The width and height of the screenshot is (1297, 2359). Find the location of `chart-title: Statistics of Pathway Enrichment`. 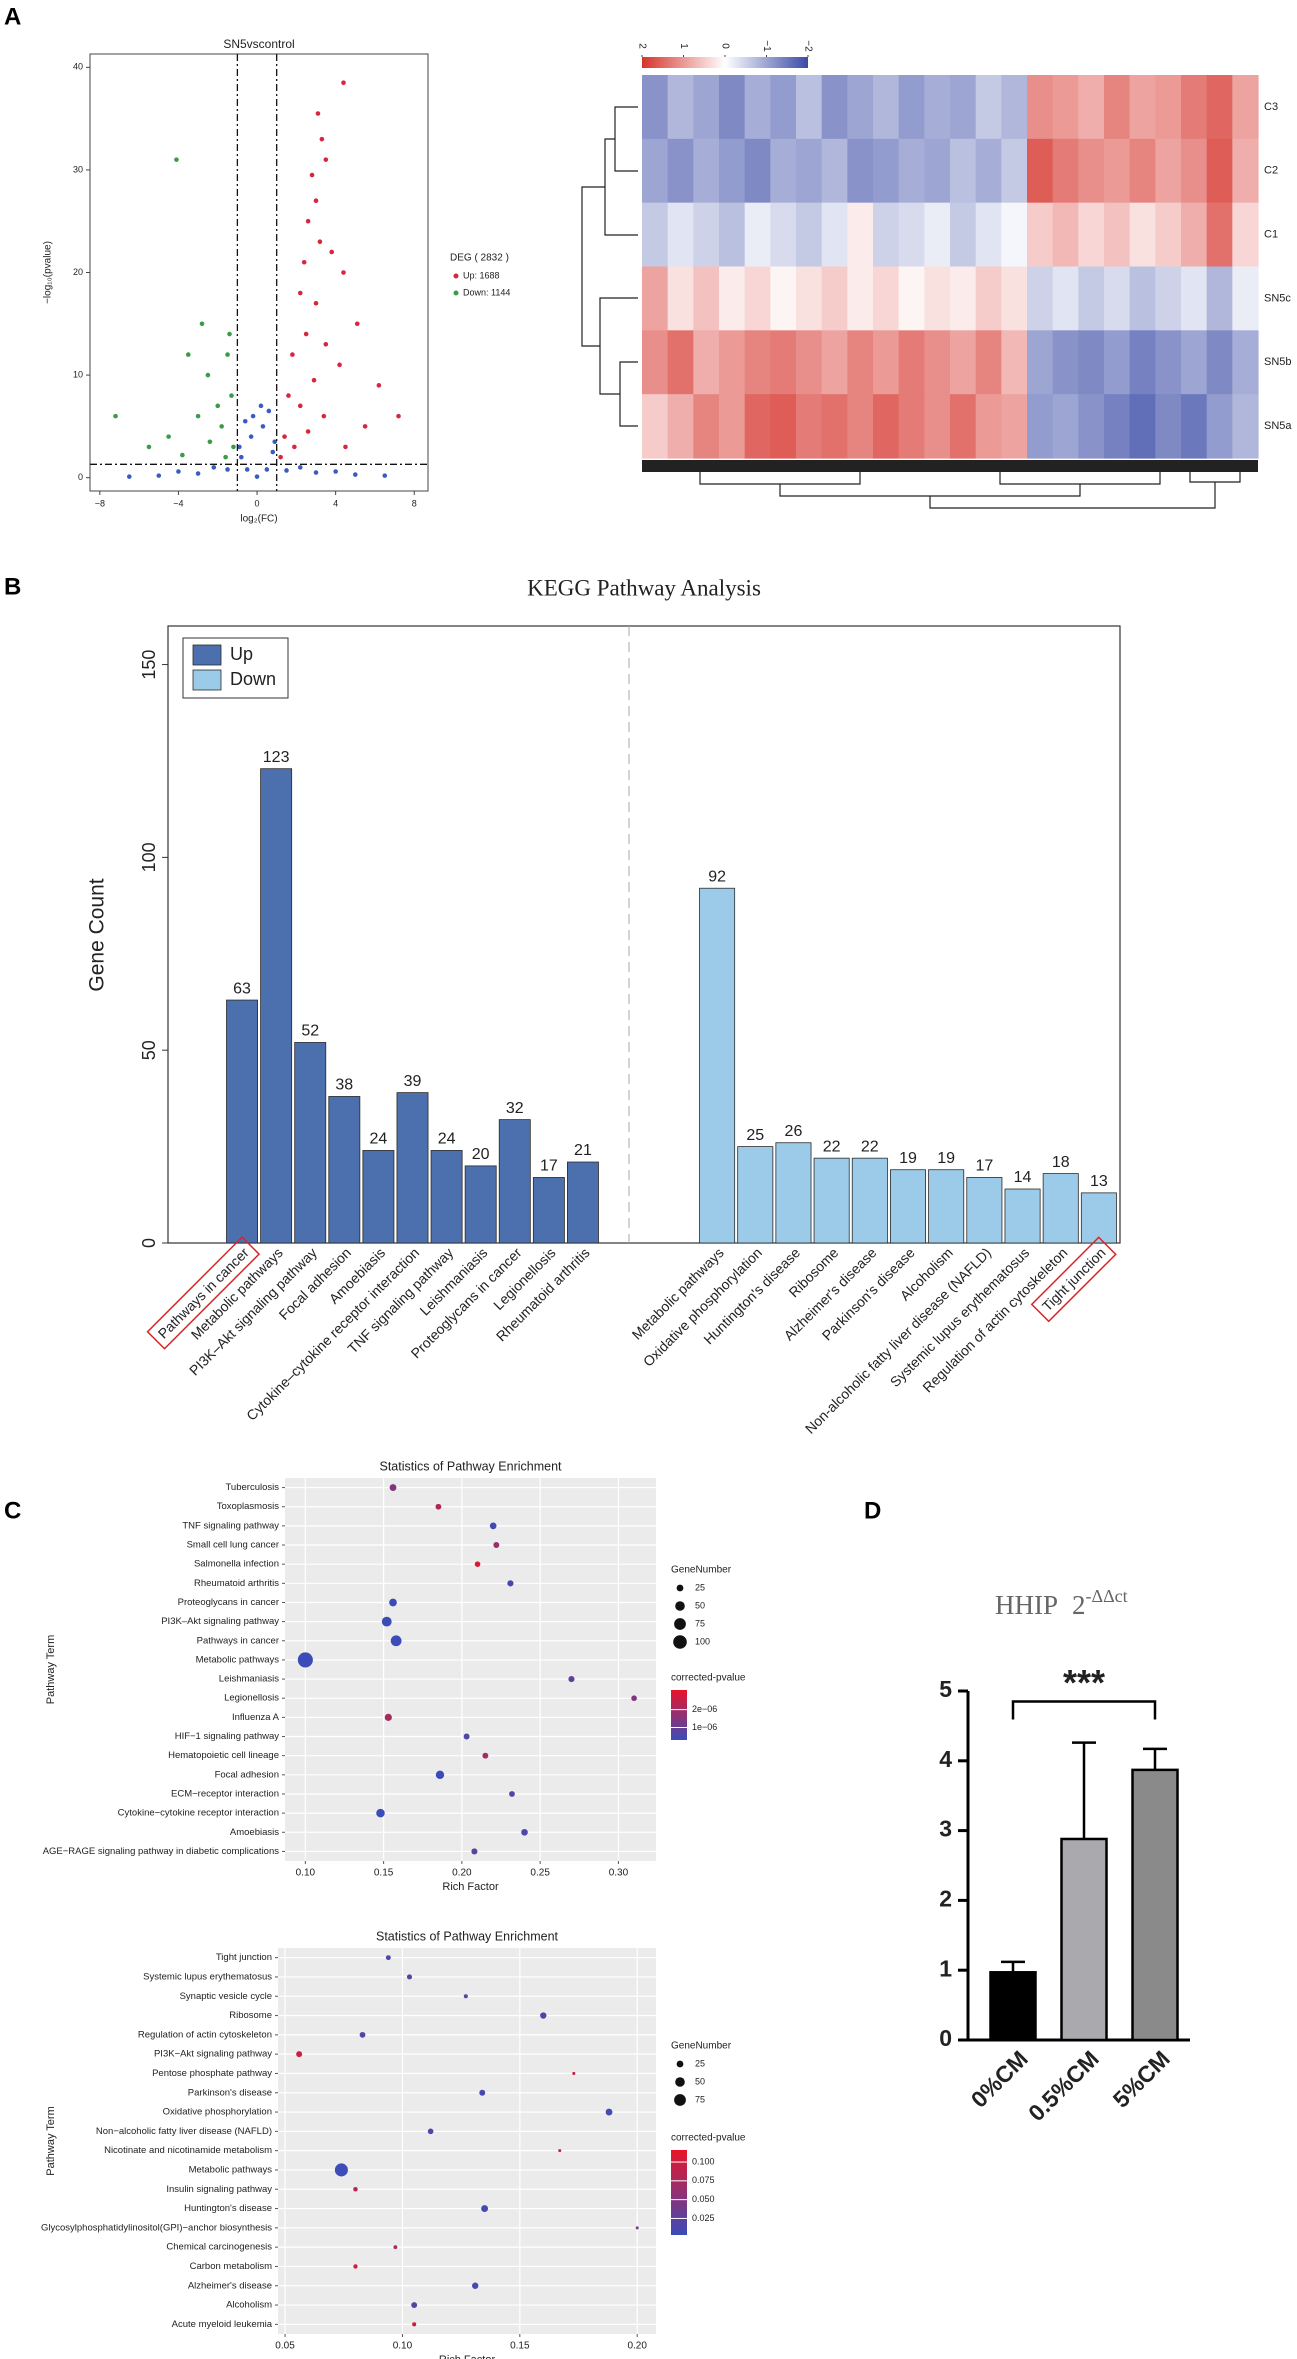

chart-title: Statistics of Pathway Enrichment is located at coordinates (467, 1936).